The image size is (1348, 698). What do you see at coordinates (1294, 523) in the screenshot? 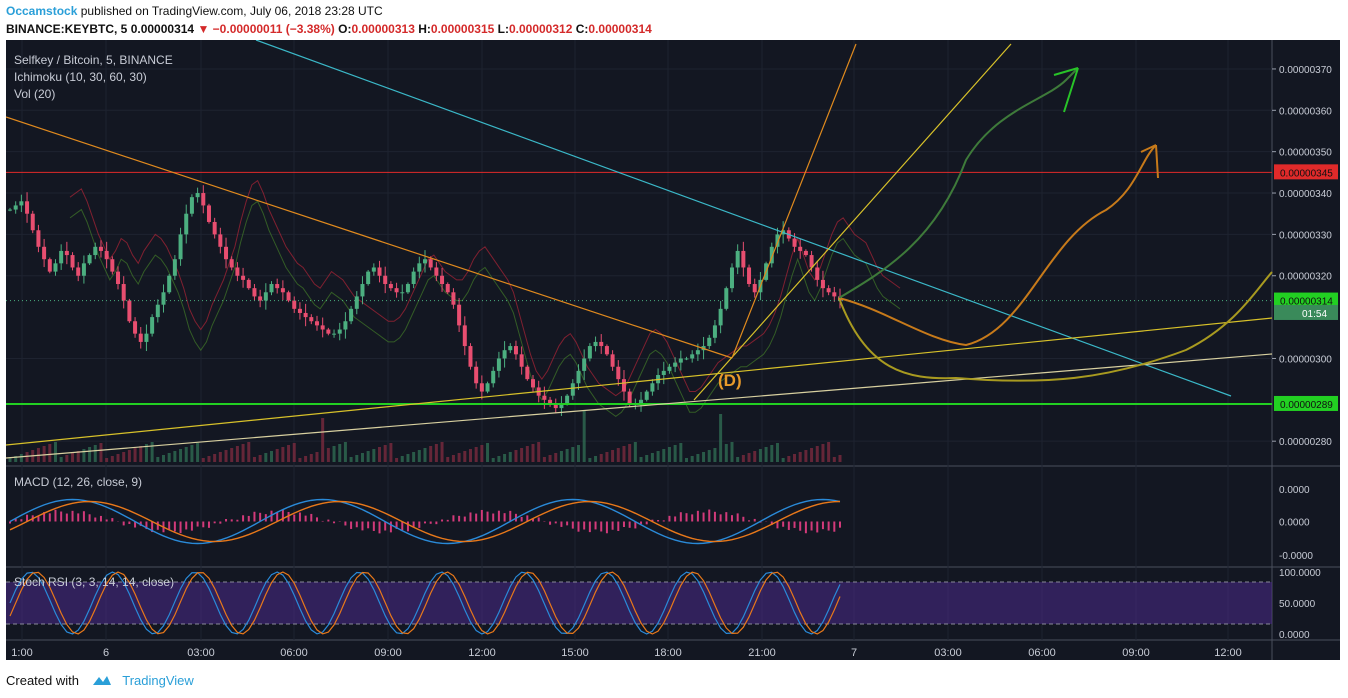
I see `macd-tick-label: 0.0000` at bounding box center [1294, 523].